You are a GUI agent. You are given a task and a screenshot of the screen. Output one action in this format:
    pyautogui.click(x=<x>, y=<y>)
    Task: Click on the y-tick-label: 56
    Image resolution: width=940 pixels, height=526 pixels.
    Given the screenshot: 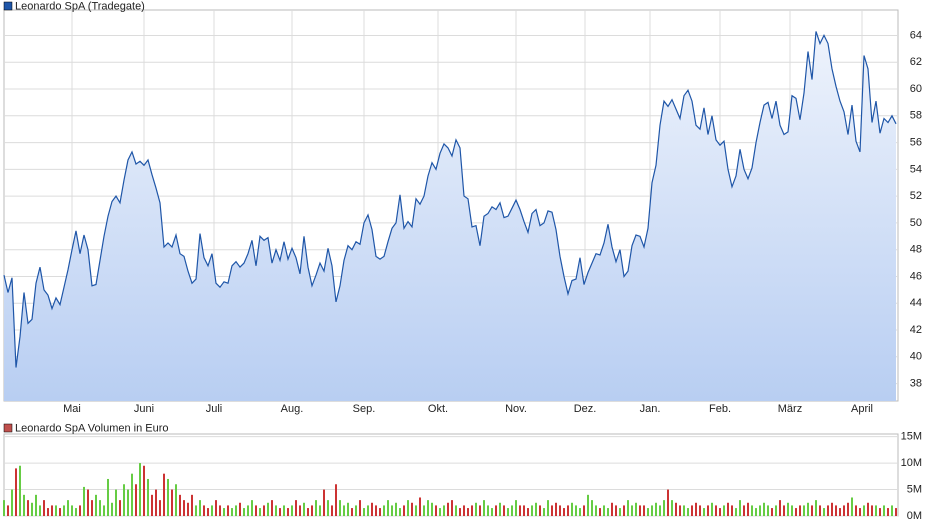 What is the action you would take?
    pyautogui.click(x=916, y=142)
    